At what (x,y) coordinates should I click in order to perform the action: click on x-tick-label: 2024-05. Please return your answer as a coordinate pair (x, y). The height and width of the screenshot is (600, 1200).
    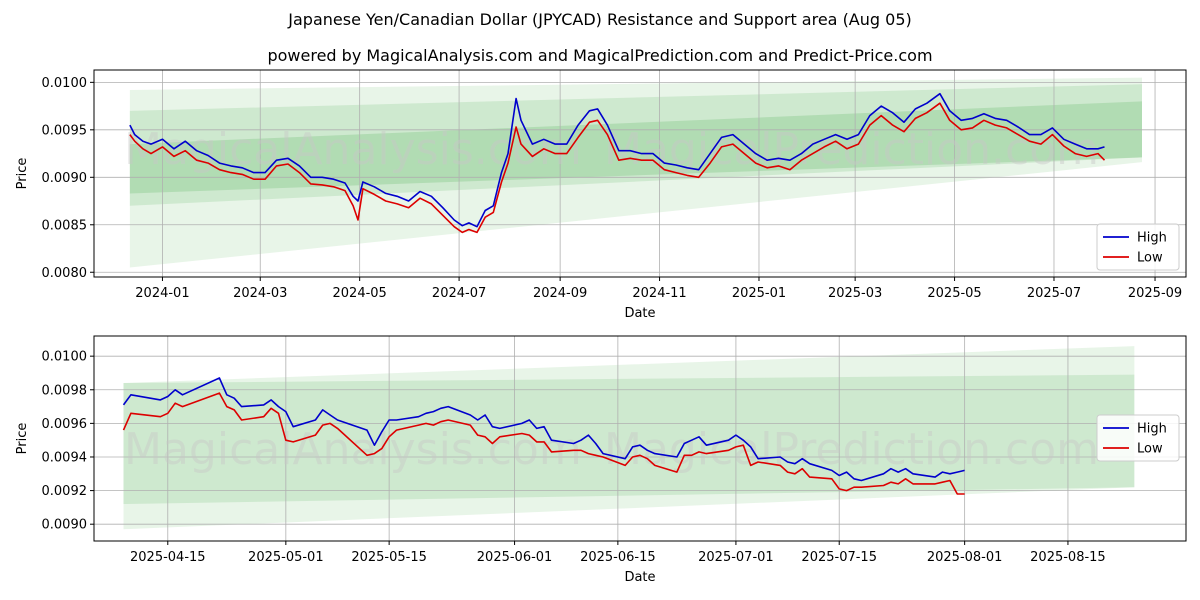
    Looking at the image, I should click on (360, 293).